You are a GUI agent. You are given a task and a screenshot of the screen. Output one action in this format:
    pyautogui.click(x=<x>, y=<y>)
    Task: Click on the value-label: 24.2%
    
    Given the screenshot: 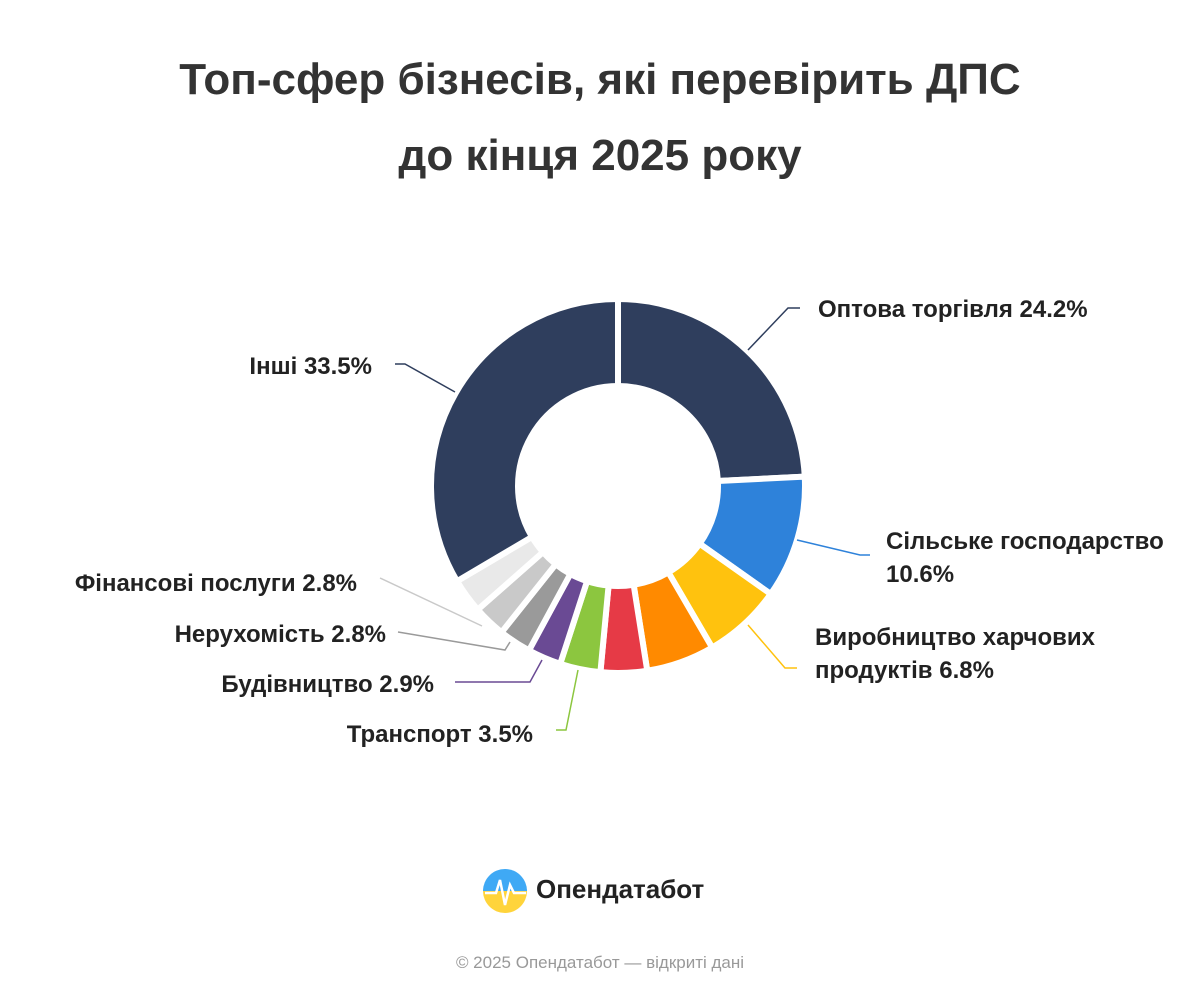 What is the action you would take?
    pyautogui.click(x=1053, y=309)
    